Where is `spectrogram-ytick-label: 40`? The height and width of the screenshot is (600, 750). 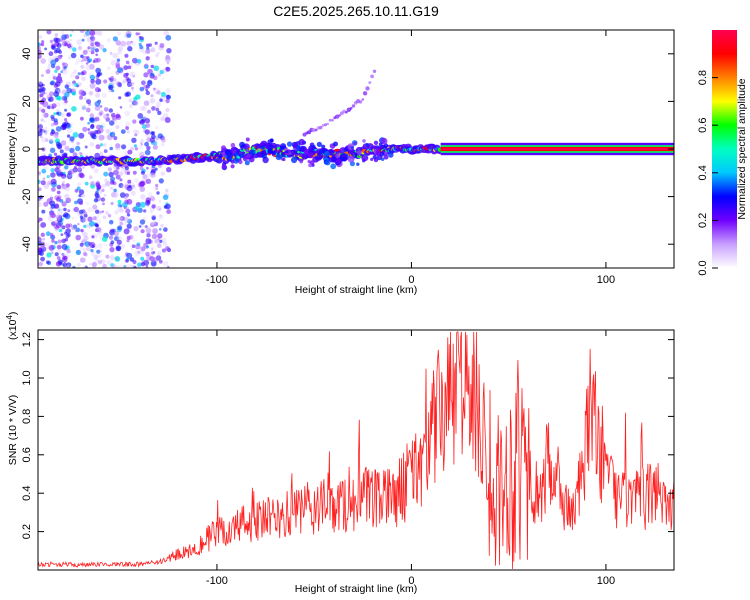
spectrogram-ytick-label: 40 is located at coordinates (27, 54).